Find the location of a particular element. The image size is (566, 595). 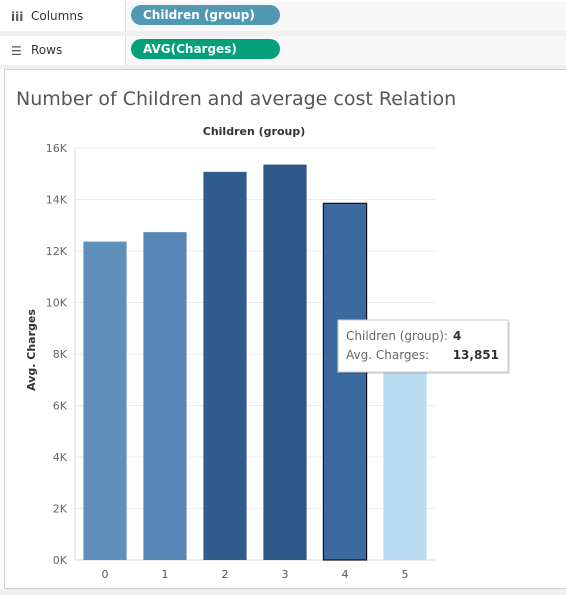

y-tick-label: 4K is located at coordinates (60, 457).